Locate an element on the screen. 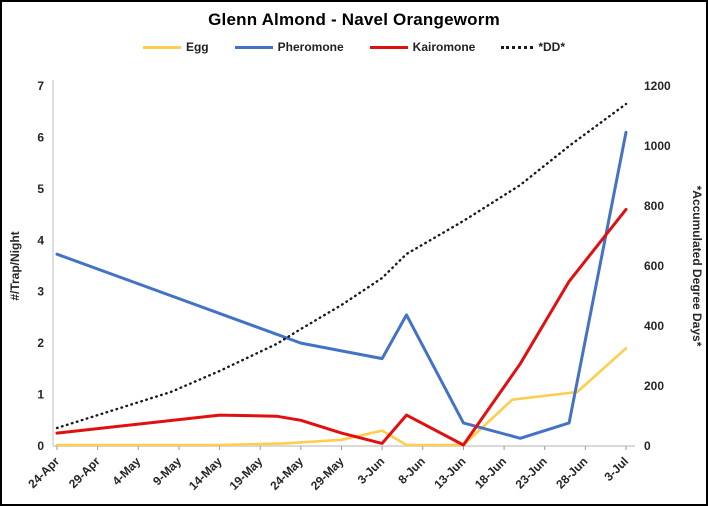  legend-item-egg: Egg is located at coordinates (175, 47).